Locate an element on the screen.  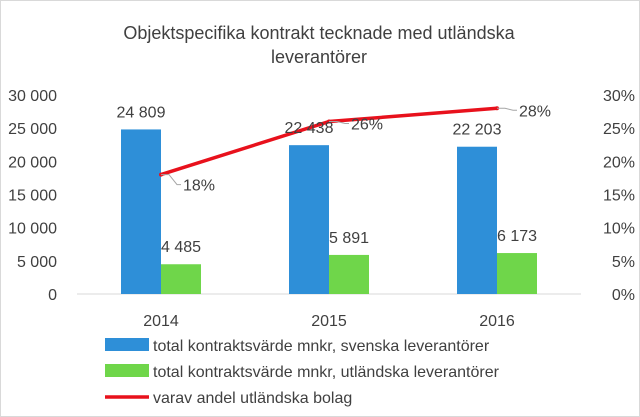
right-tick-label: 15% is located at coordinates (619, 196).